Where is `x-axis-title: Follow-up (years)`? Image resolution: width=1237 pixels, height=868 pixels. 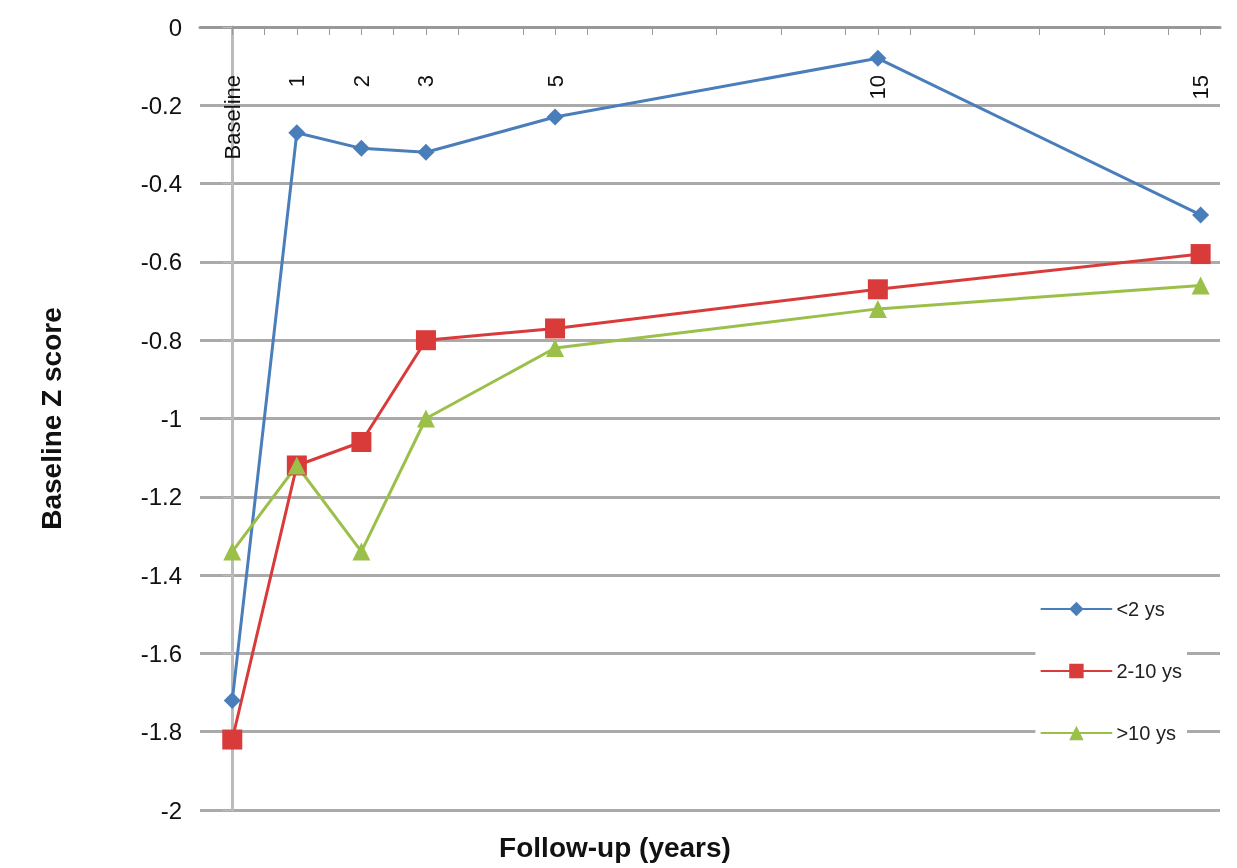 x-axis-title: Follow-up (years) is located at coordinates (615, 847).